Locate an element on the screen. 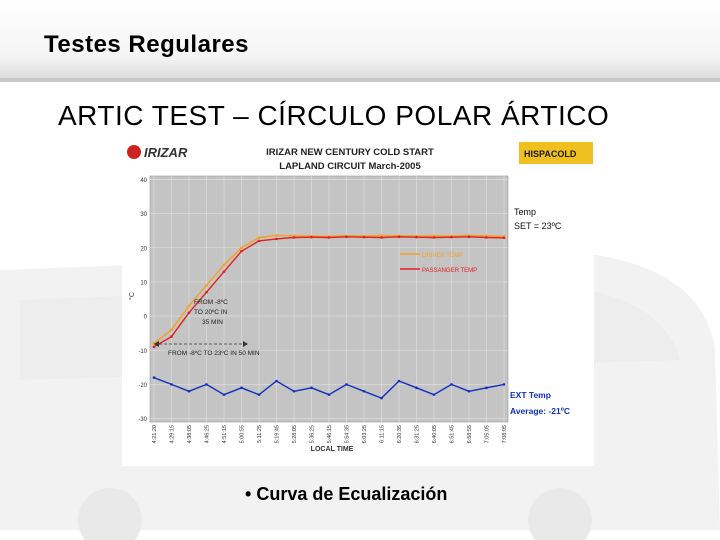 This screenshot has height=540, width=720. x-tick-label: 6:40:05 is located at coordinates (435, 434).